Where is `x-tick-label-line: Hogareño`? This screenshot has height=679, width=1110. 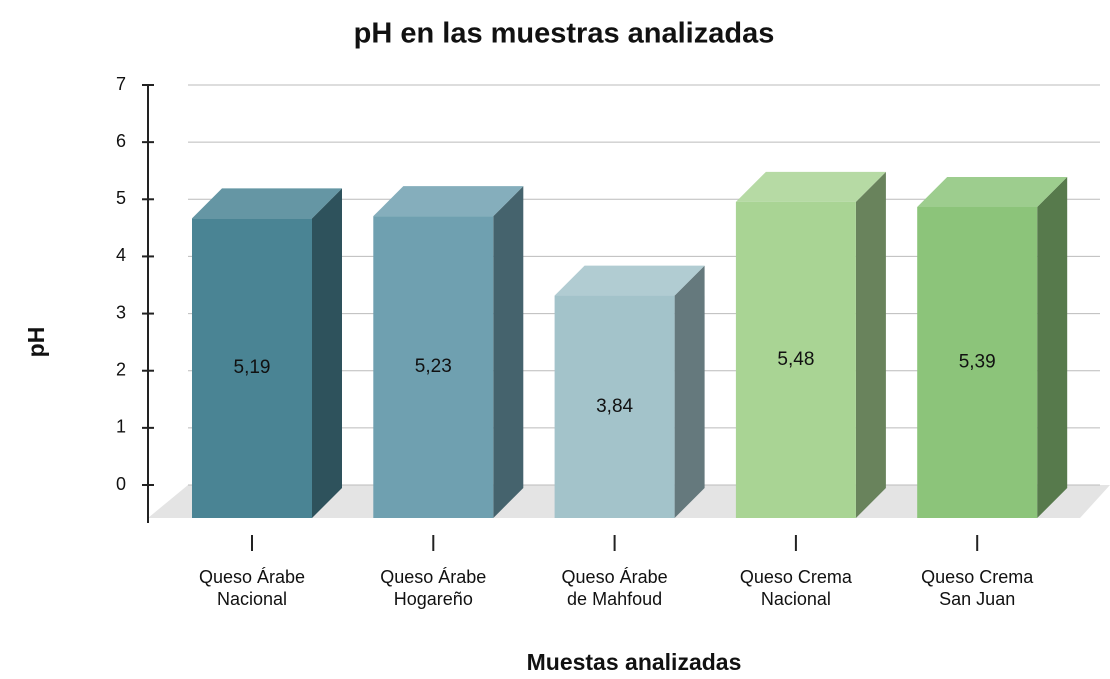
x-tick-label-line: Hogareño is located at coordinates (433, 599).